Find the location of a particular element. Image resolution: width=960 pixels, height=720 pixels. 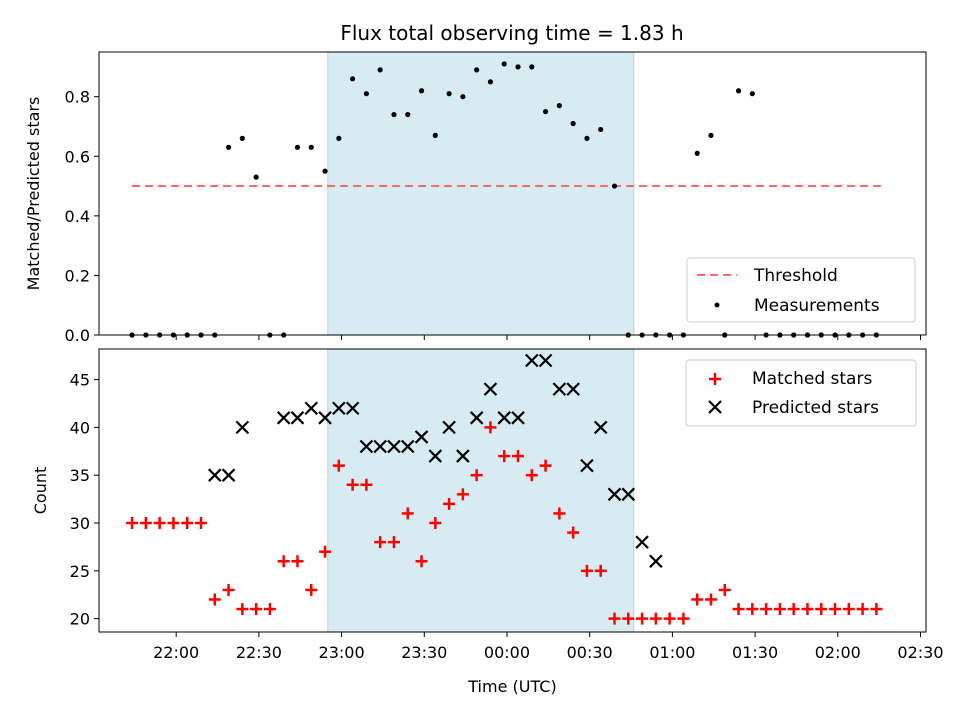

legend-measurements-swatch is located at coordinates (717, 305).